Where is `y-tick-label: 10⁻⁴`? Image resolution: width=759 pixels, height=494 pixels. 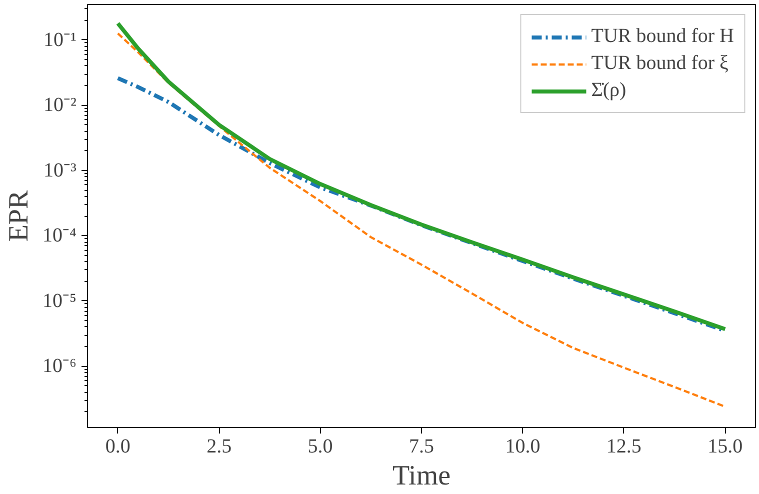
y-tick-label: 10⁻⁴ is located at coordinates (59, 235).